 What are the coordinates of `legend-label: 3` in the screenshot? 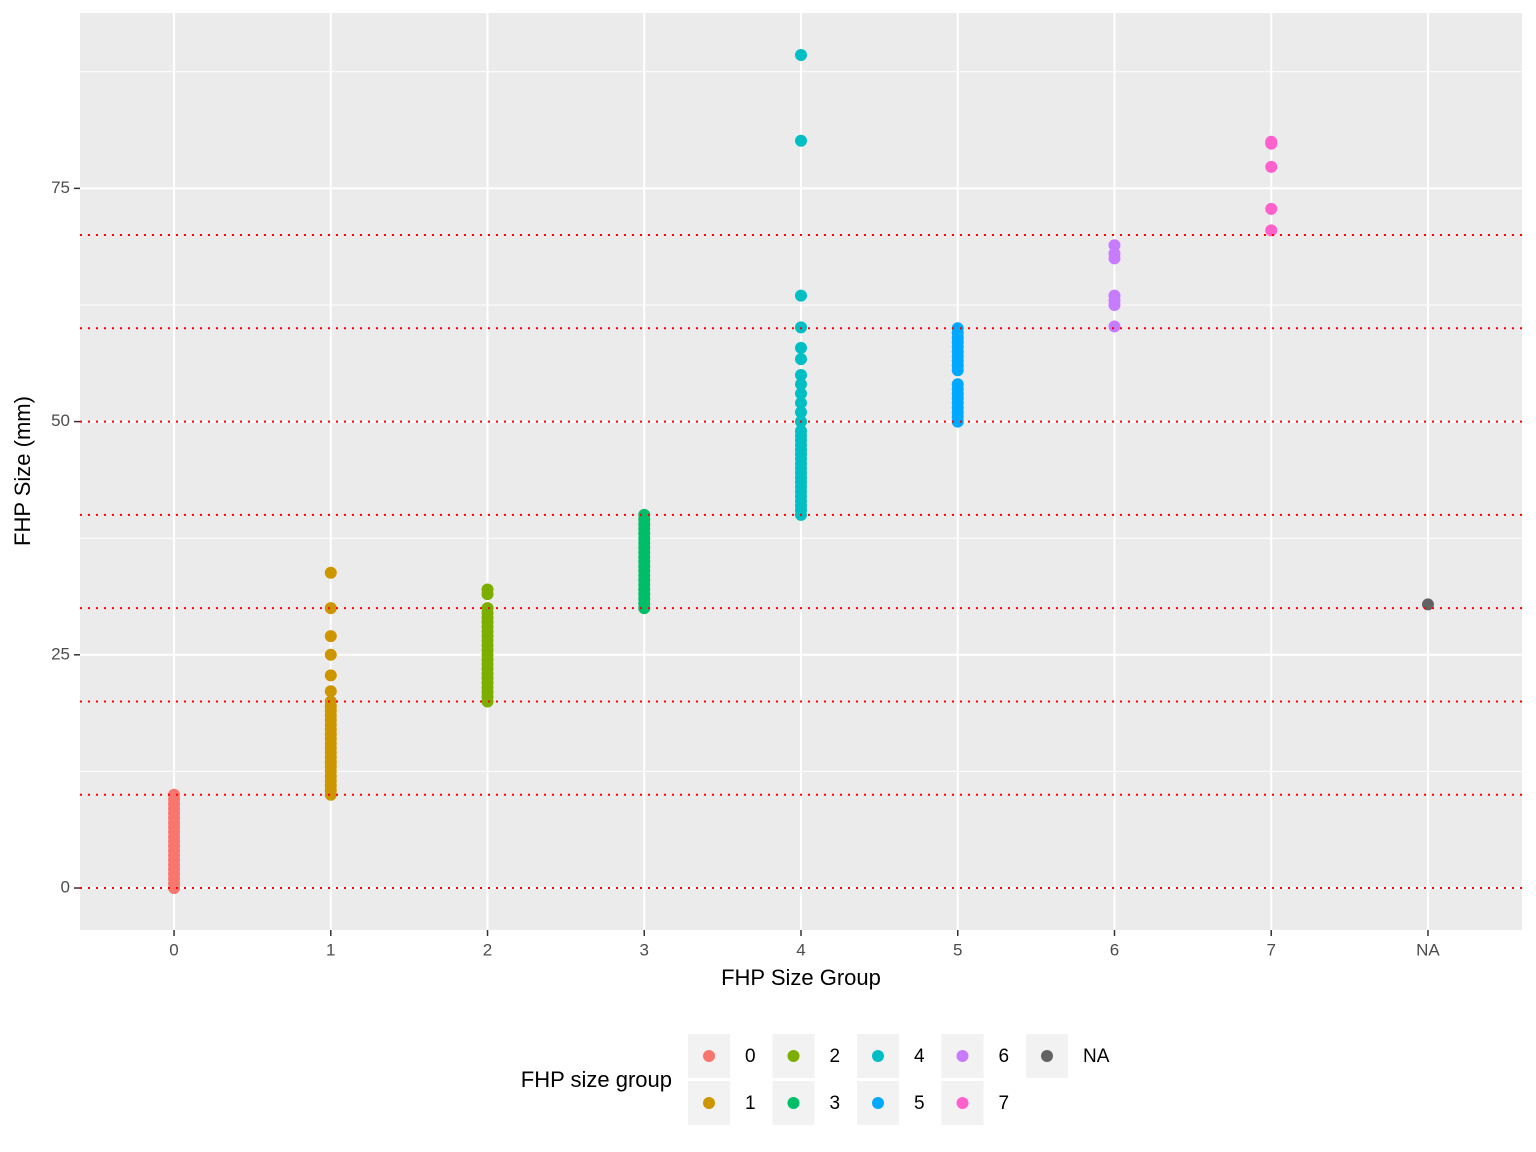 It's located at (835, 1103).